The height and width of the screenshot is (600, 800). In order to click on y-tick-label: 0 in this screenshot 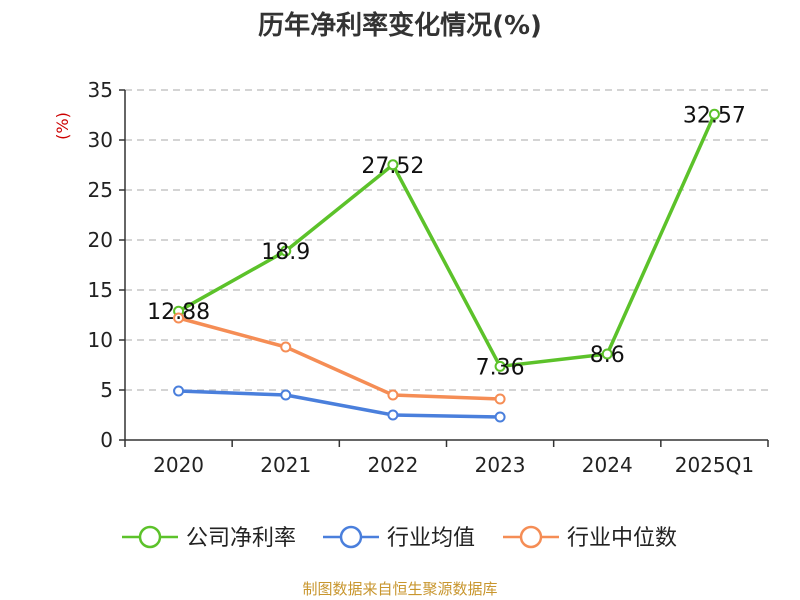, I will do `click(106, 440)`.